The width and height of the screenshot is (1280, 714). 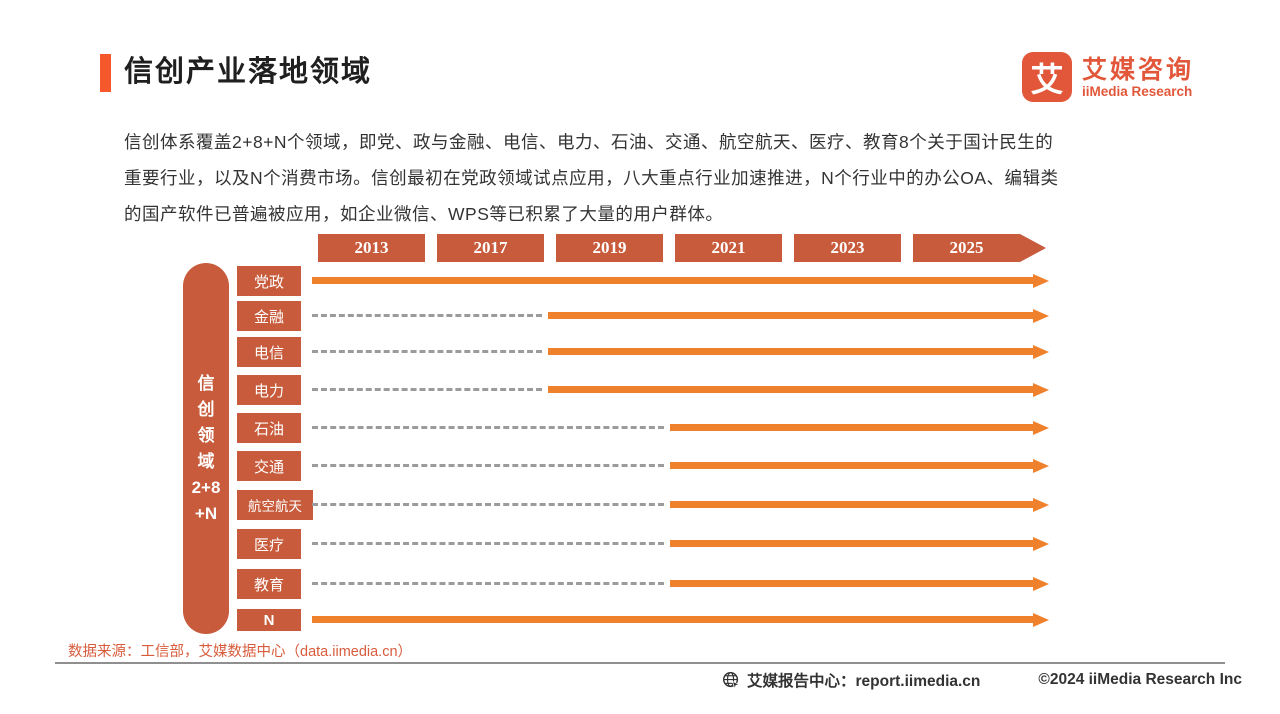 I want to click on report-center-link: 艾媒报告中心：report.iimedia.cn, so click(x=864, y=681).